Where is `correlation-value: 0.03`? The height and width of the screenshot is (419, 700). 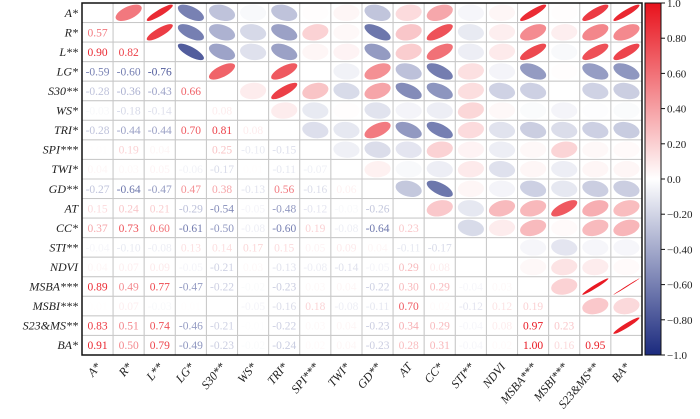 correlation-value: 0.03 is located at coordinates (315, 288).